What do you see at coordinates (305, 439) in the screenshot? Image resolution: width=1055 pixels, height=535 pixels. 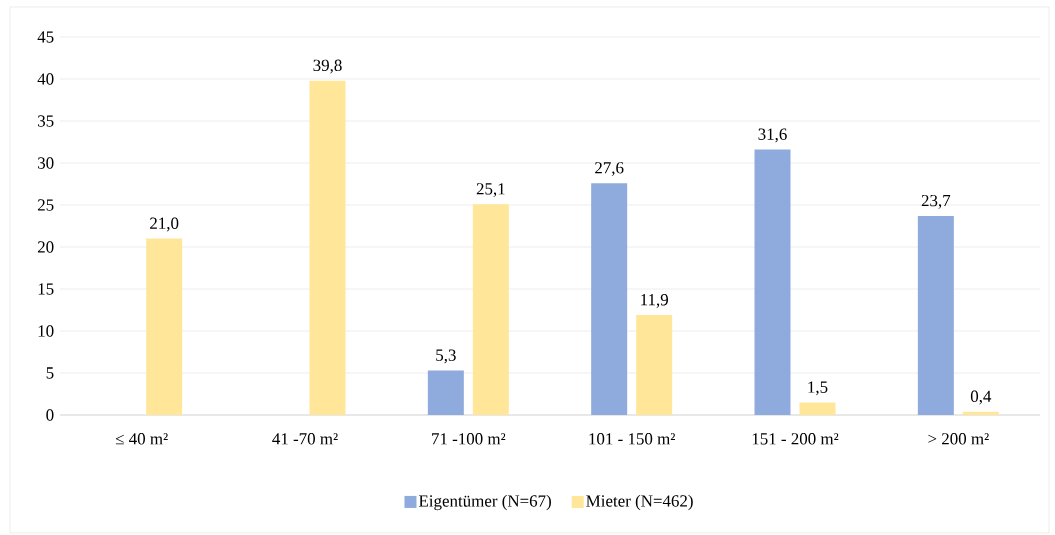 I see `x-tick-label: 41 -70 m²` at bounding box center [305, 439].